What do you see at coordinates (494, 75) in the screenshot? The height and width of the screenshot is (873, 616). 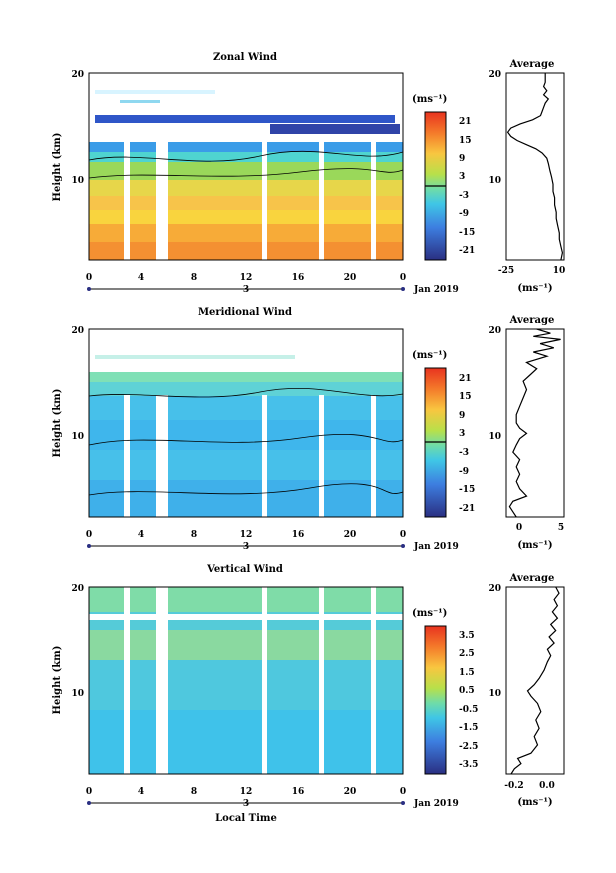 I see `zonal-profile-ytick-20: 20` at bounding box center [494, 75].